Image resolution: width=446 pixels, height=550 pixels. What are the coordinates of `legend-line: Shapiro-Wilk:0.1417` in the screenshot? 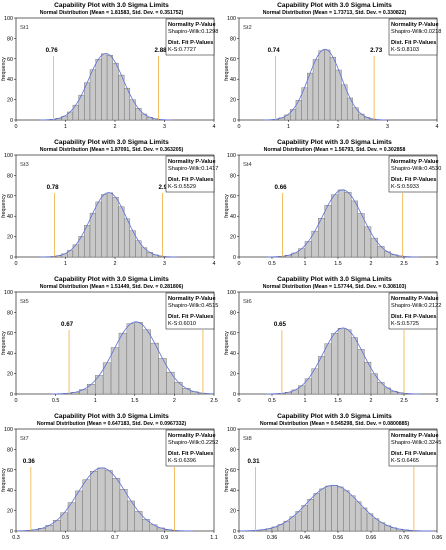 It's located at (193, 169).